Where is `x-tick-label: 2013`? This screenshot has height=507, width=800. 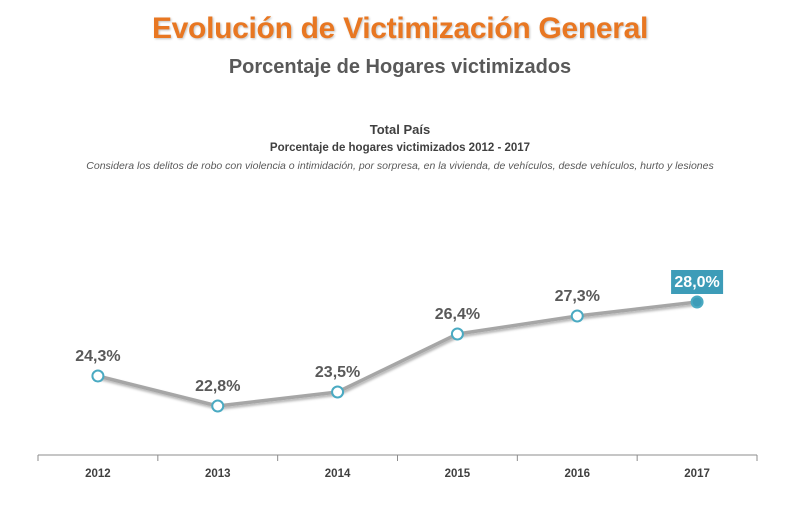 x-tick-label: 2013 is located at coordinates (218, 474).